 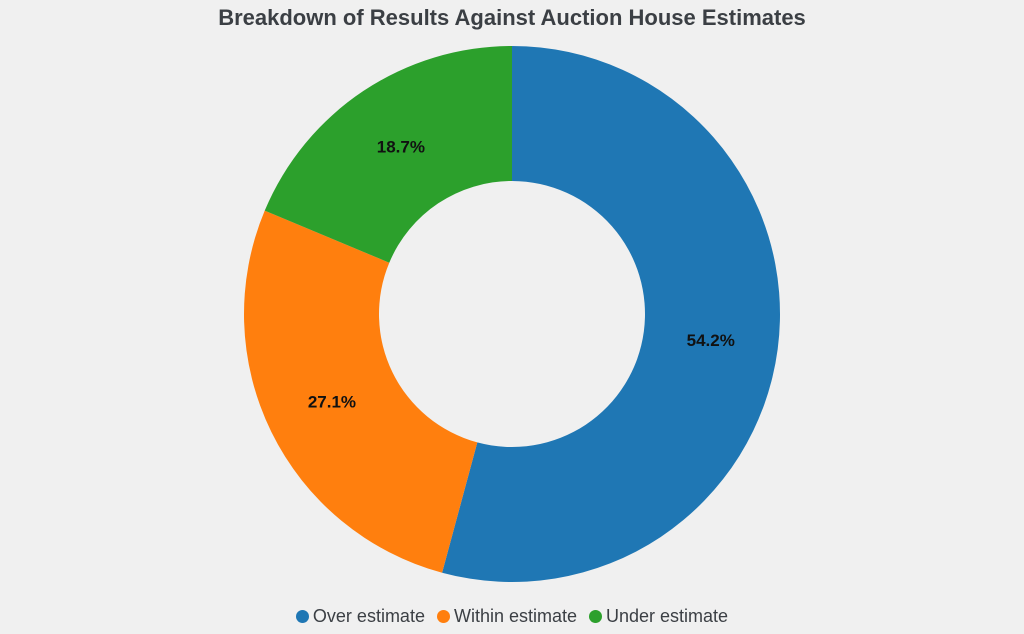 What do you see at coordinates (368, 616) in the screenshot?
I see `legend-label-over-estimate: Over estimate` at bounding box center [368, 616].